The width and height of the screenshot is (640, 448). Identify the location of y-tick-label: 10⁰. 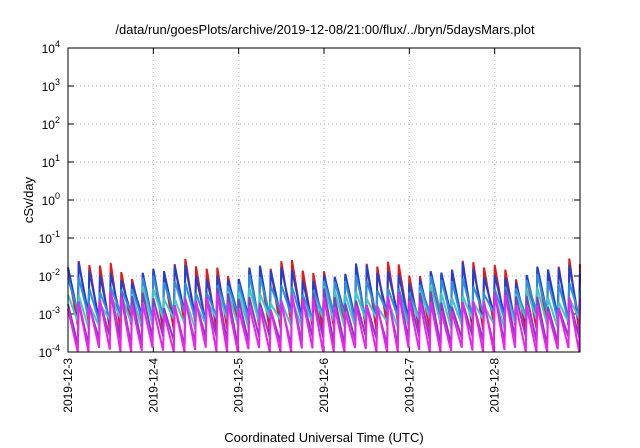
(51, 199).